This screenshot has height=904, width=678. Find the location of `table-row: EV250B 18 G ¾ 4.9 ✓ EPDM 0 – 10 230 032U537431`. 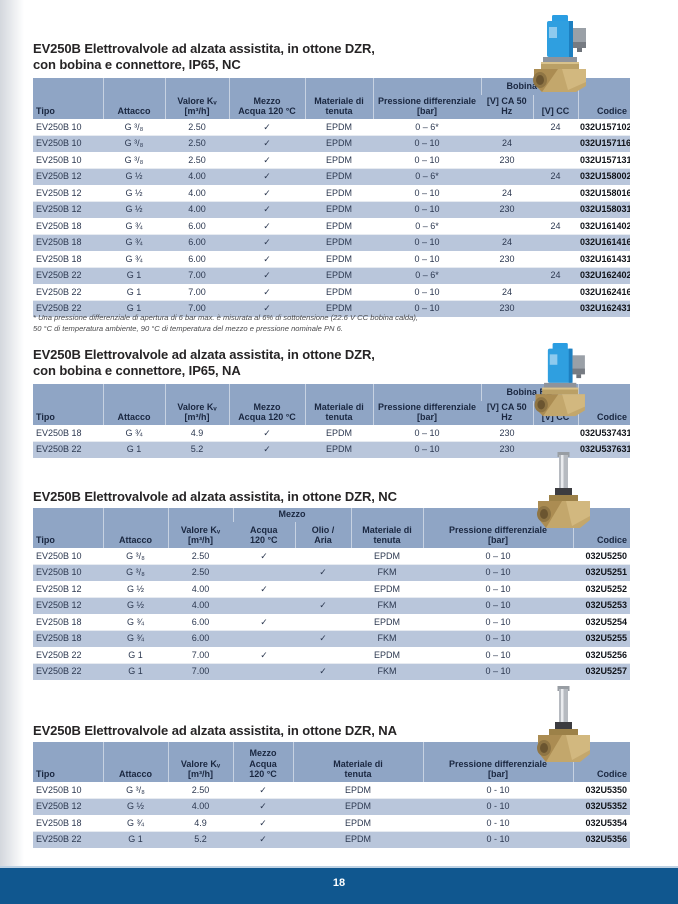

table-row: EV250B 18 G ¾ 4.9 ✓ EPDM 0 – 10 230 032U537431 is located at coordinates (331, 433).